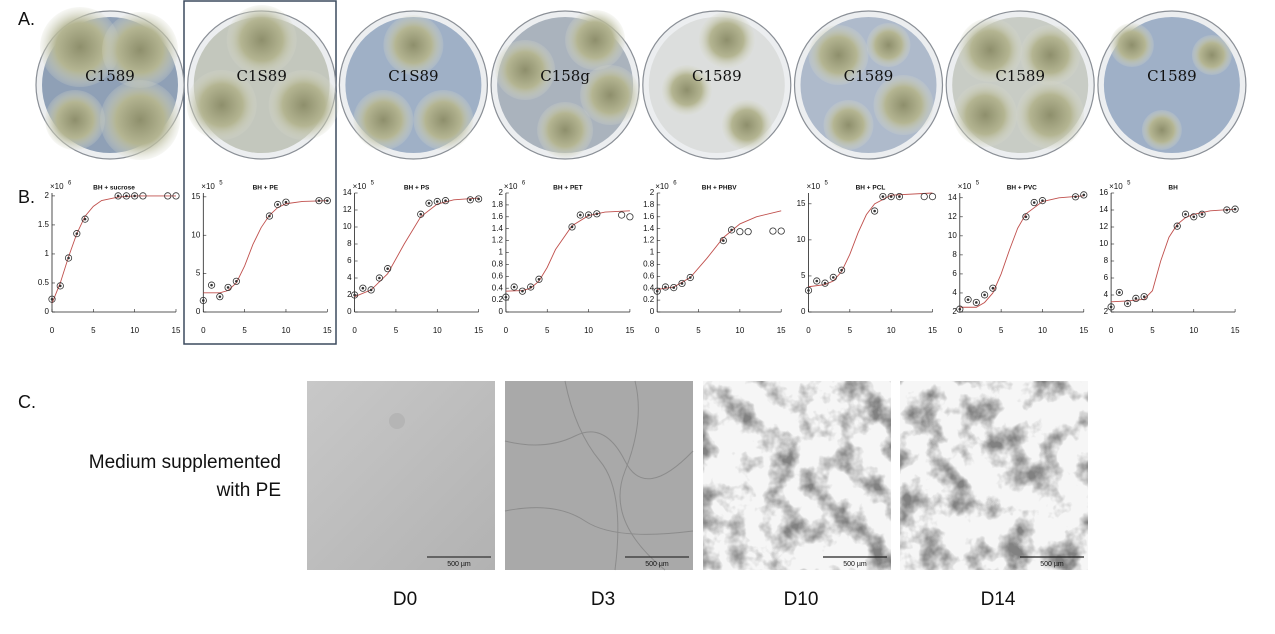 This screenshot has width=1275, height=634. Describe the element at coordinates (498, 228) in the screenshot. I see `y-tick-label: 1.4` at that location.